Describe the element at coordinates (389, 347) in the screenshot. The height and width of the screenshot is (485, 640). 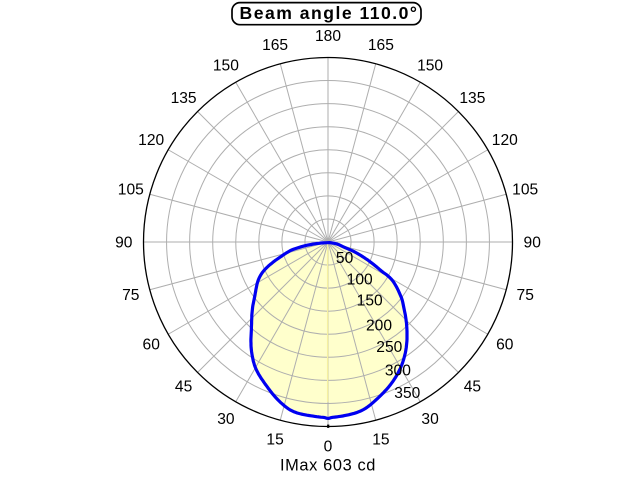
I see `svg-text: 250` at that location.